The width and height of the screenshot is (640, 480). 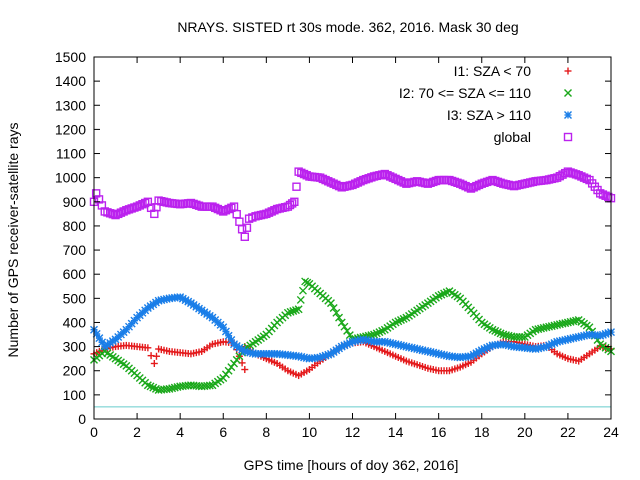 What do you see at coordinates (70, 81) in the screenshot?
I see `y-tick-label: 1400` at bounding box center [70, 81].